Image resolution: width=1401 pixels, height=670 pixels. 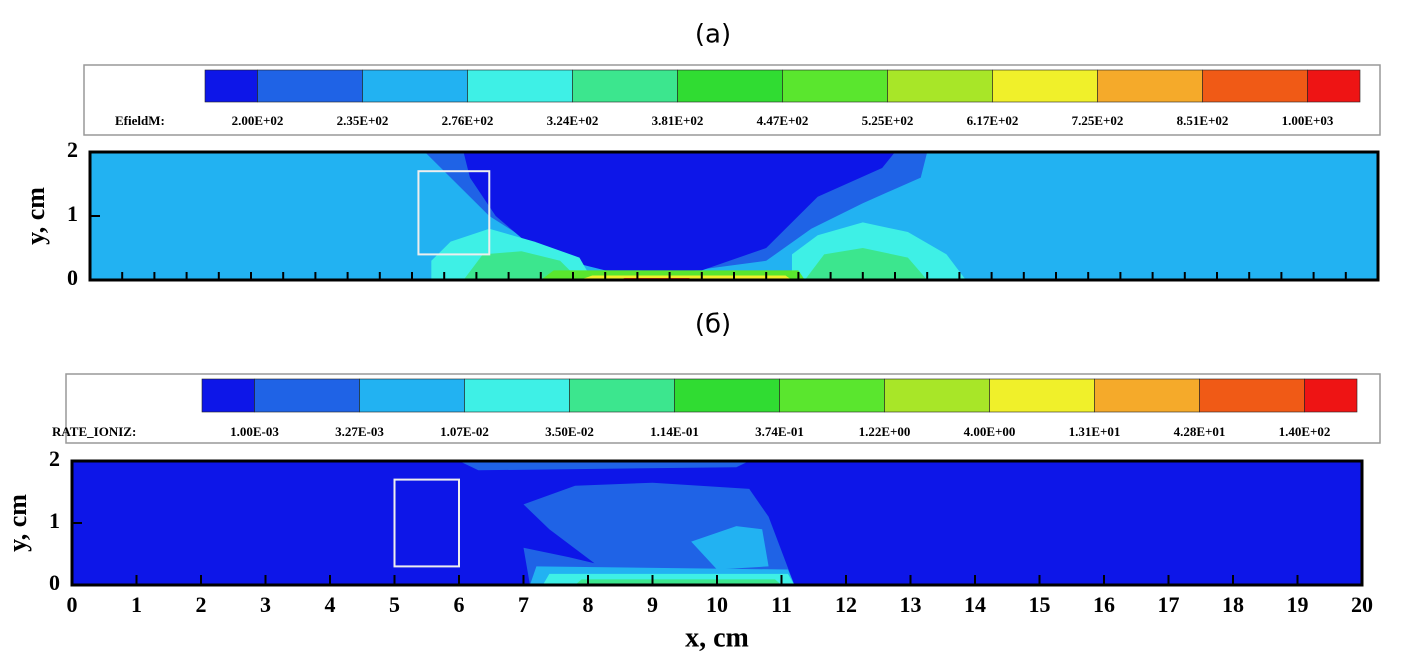 I want to click on x-tick-label: 18, so click(x=1233, y=604).